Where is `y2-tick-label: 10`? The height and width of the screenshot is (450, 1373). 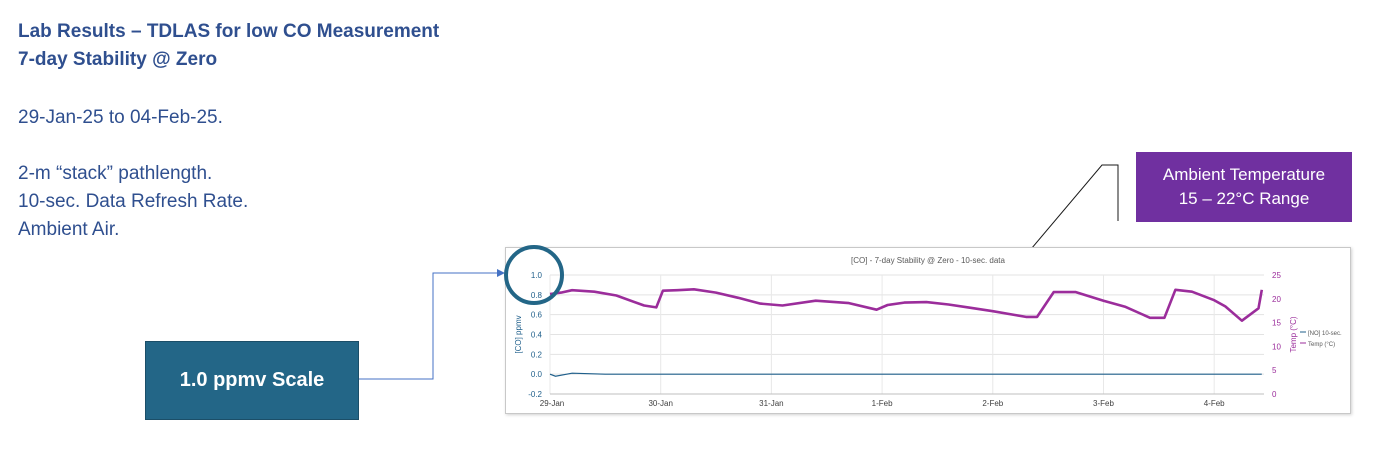 y2-tick-label: 10 is located at coordinates (1276, 346).